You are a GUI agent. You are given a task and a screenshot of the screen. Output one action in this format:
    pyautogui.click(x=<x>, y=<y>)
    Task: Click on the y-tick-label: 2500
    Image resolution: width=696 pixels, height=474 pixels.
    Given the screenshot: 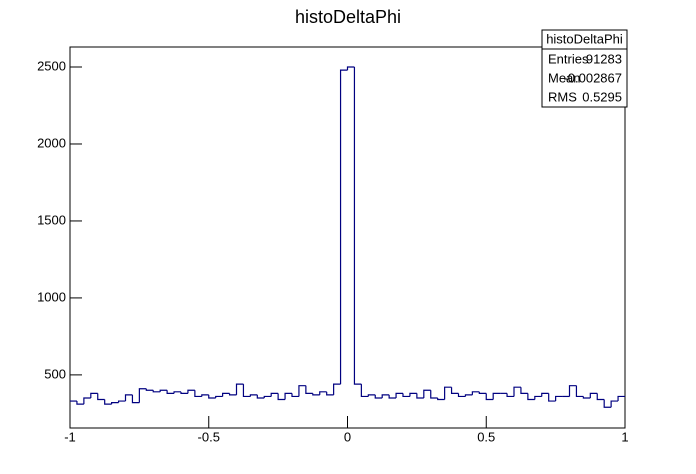 What is the action you would take?
    pyautogui.click(x=51, y=65)
    